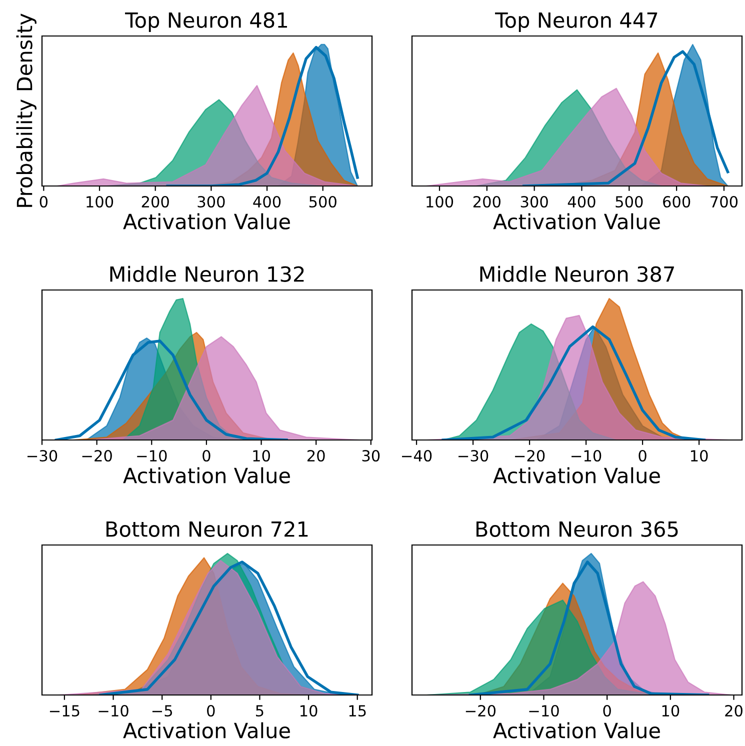 This screenshot has width=745, height=746. Describe the element at coordinates (724, 202) in the screenshot. I see `x-tick-label: 700` at that location.